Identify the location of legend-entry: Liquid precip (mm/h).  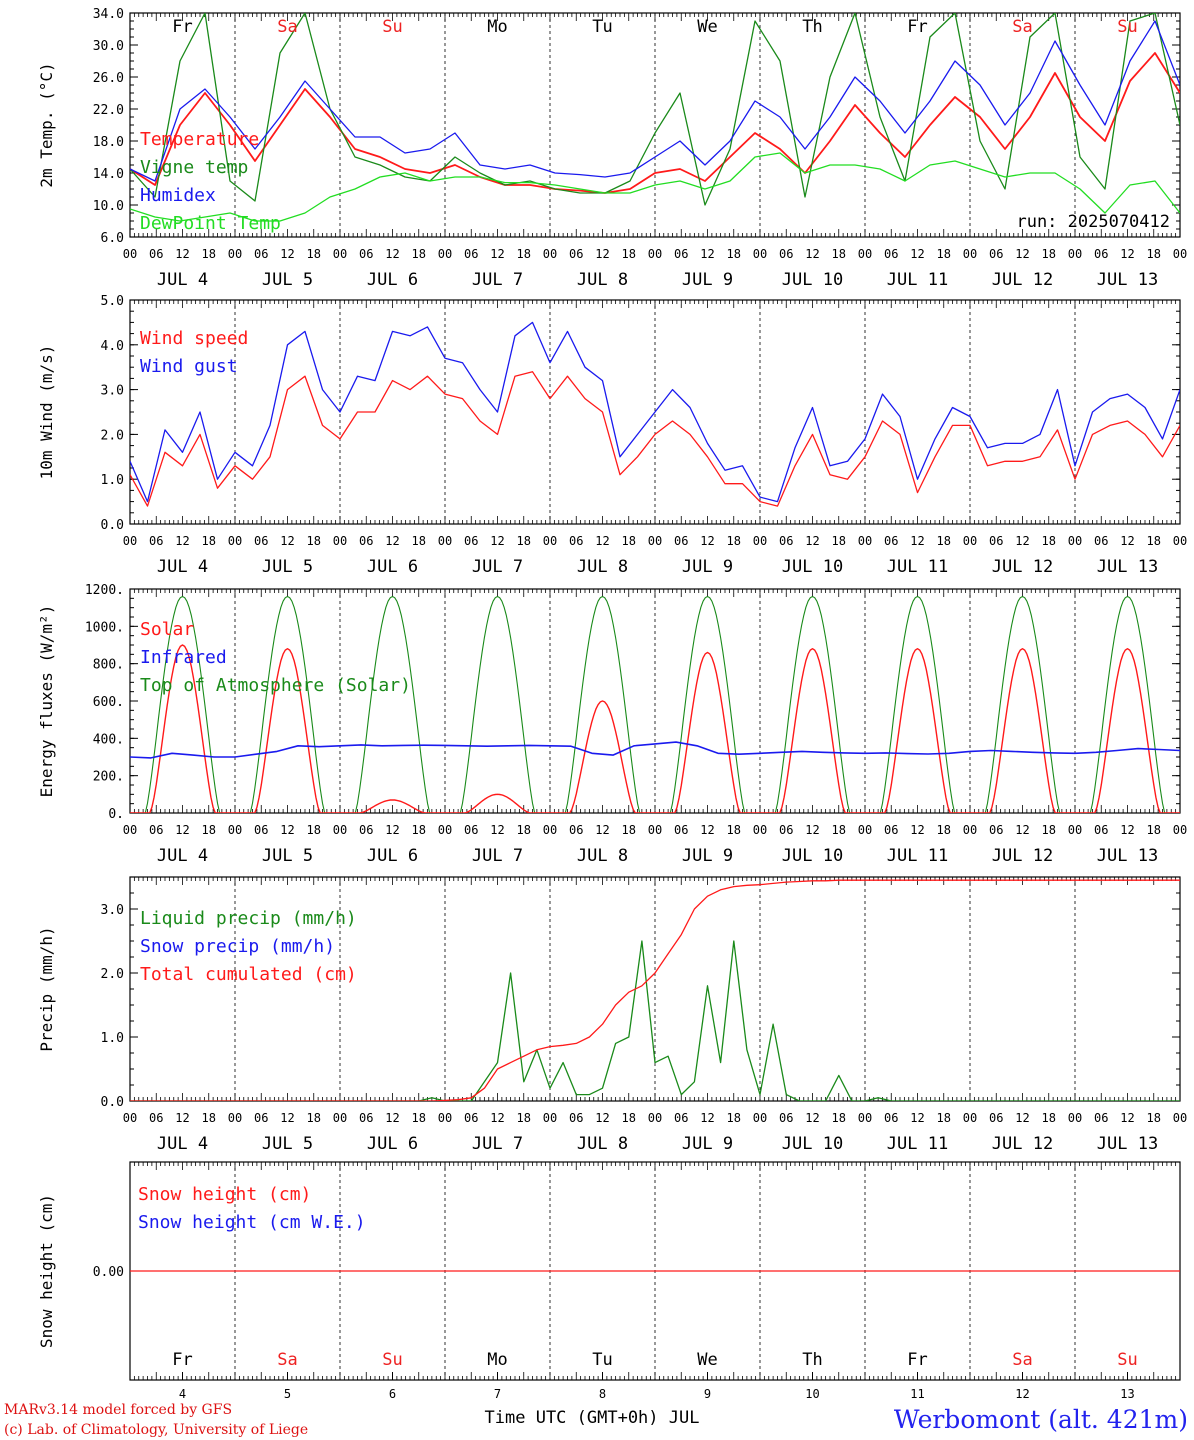
(248, 918).